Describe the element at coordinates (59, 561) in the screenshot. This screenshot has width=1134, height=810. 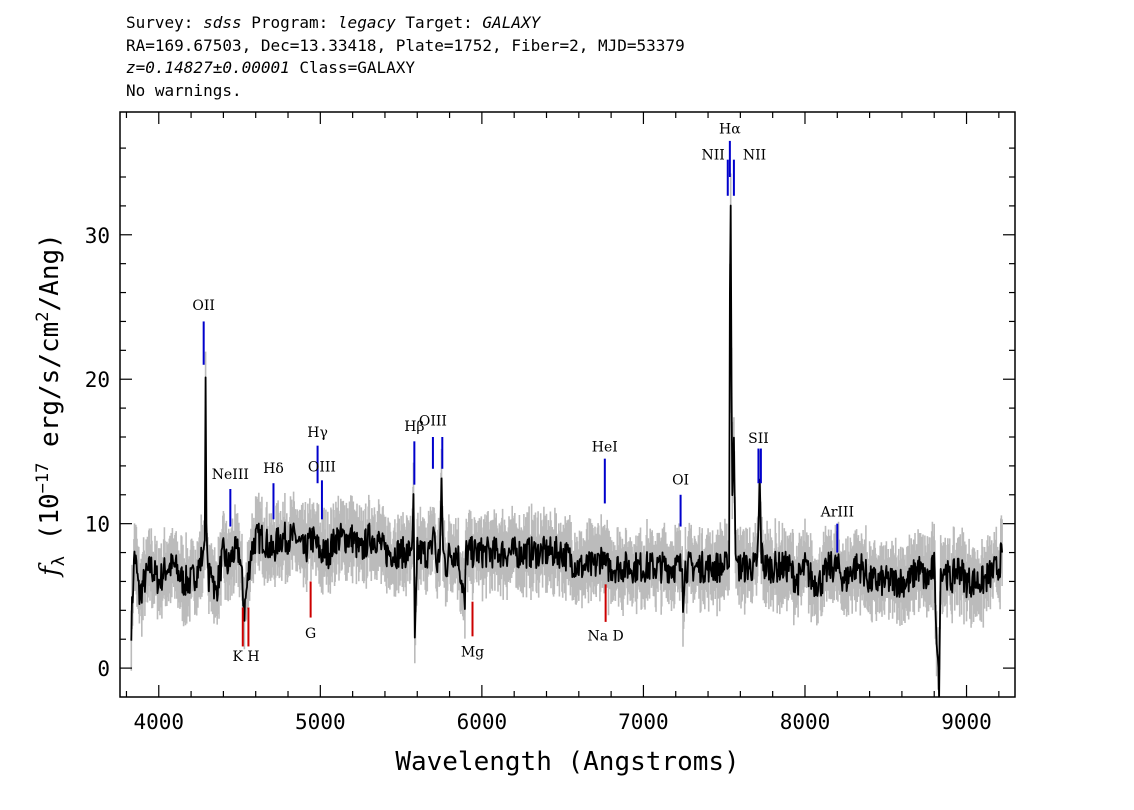
I see `y-label-sub: λ` at that location.